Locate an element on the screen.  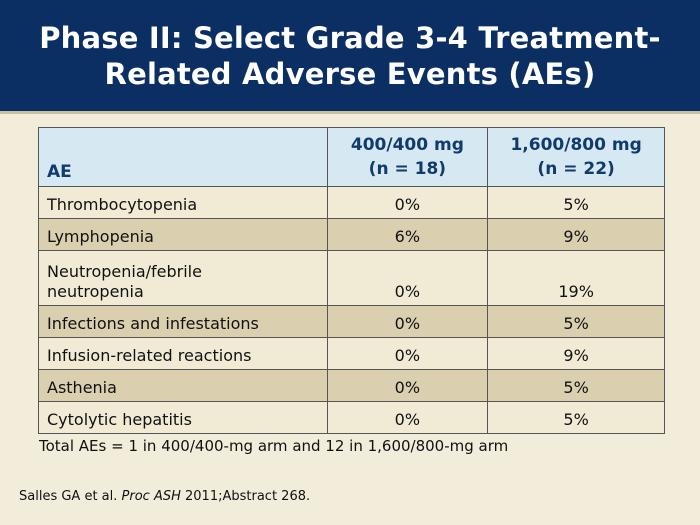
arm-400-value: 6% is located at coordinates (407, 234).